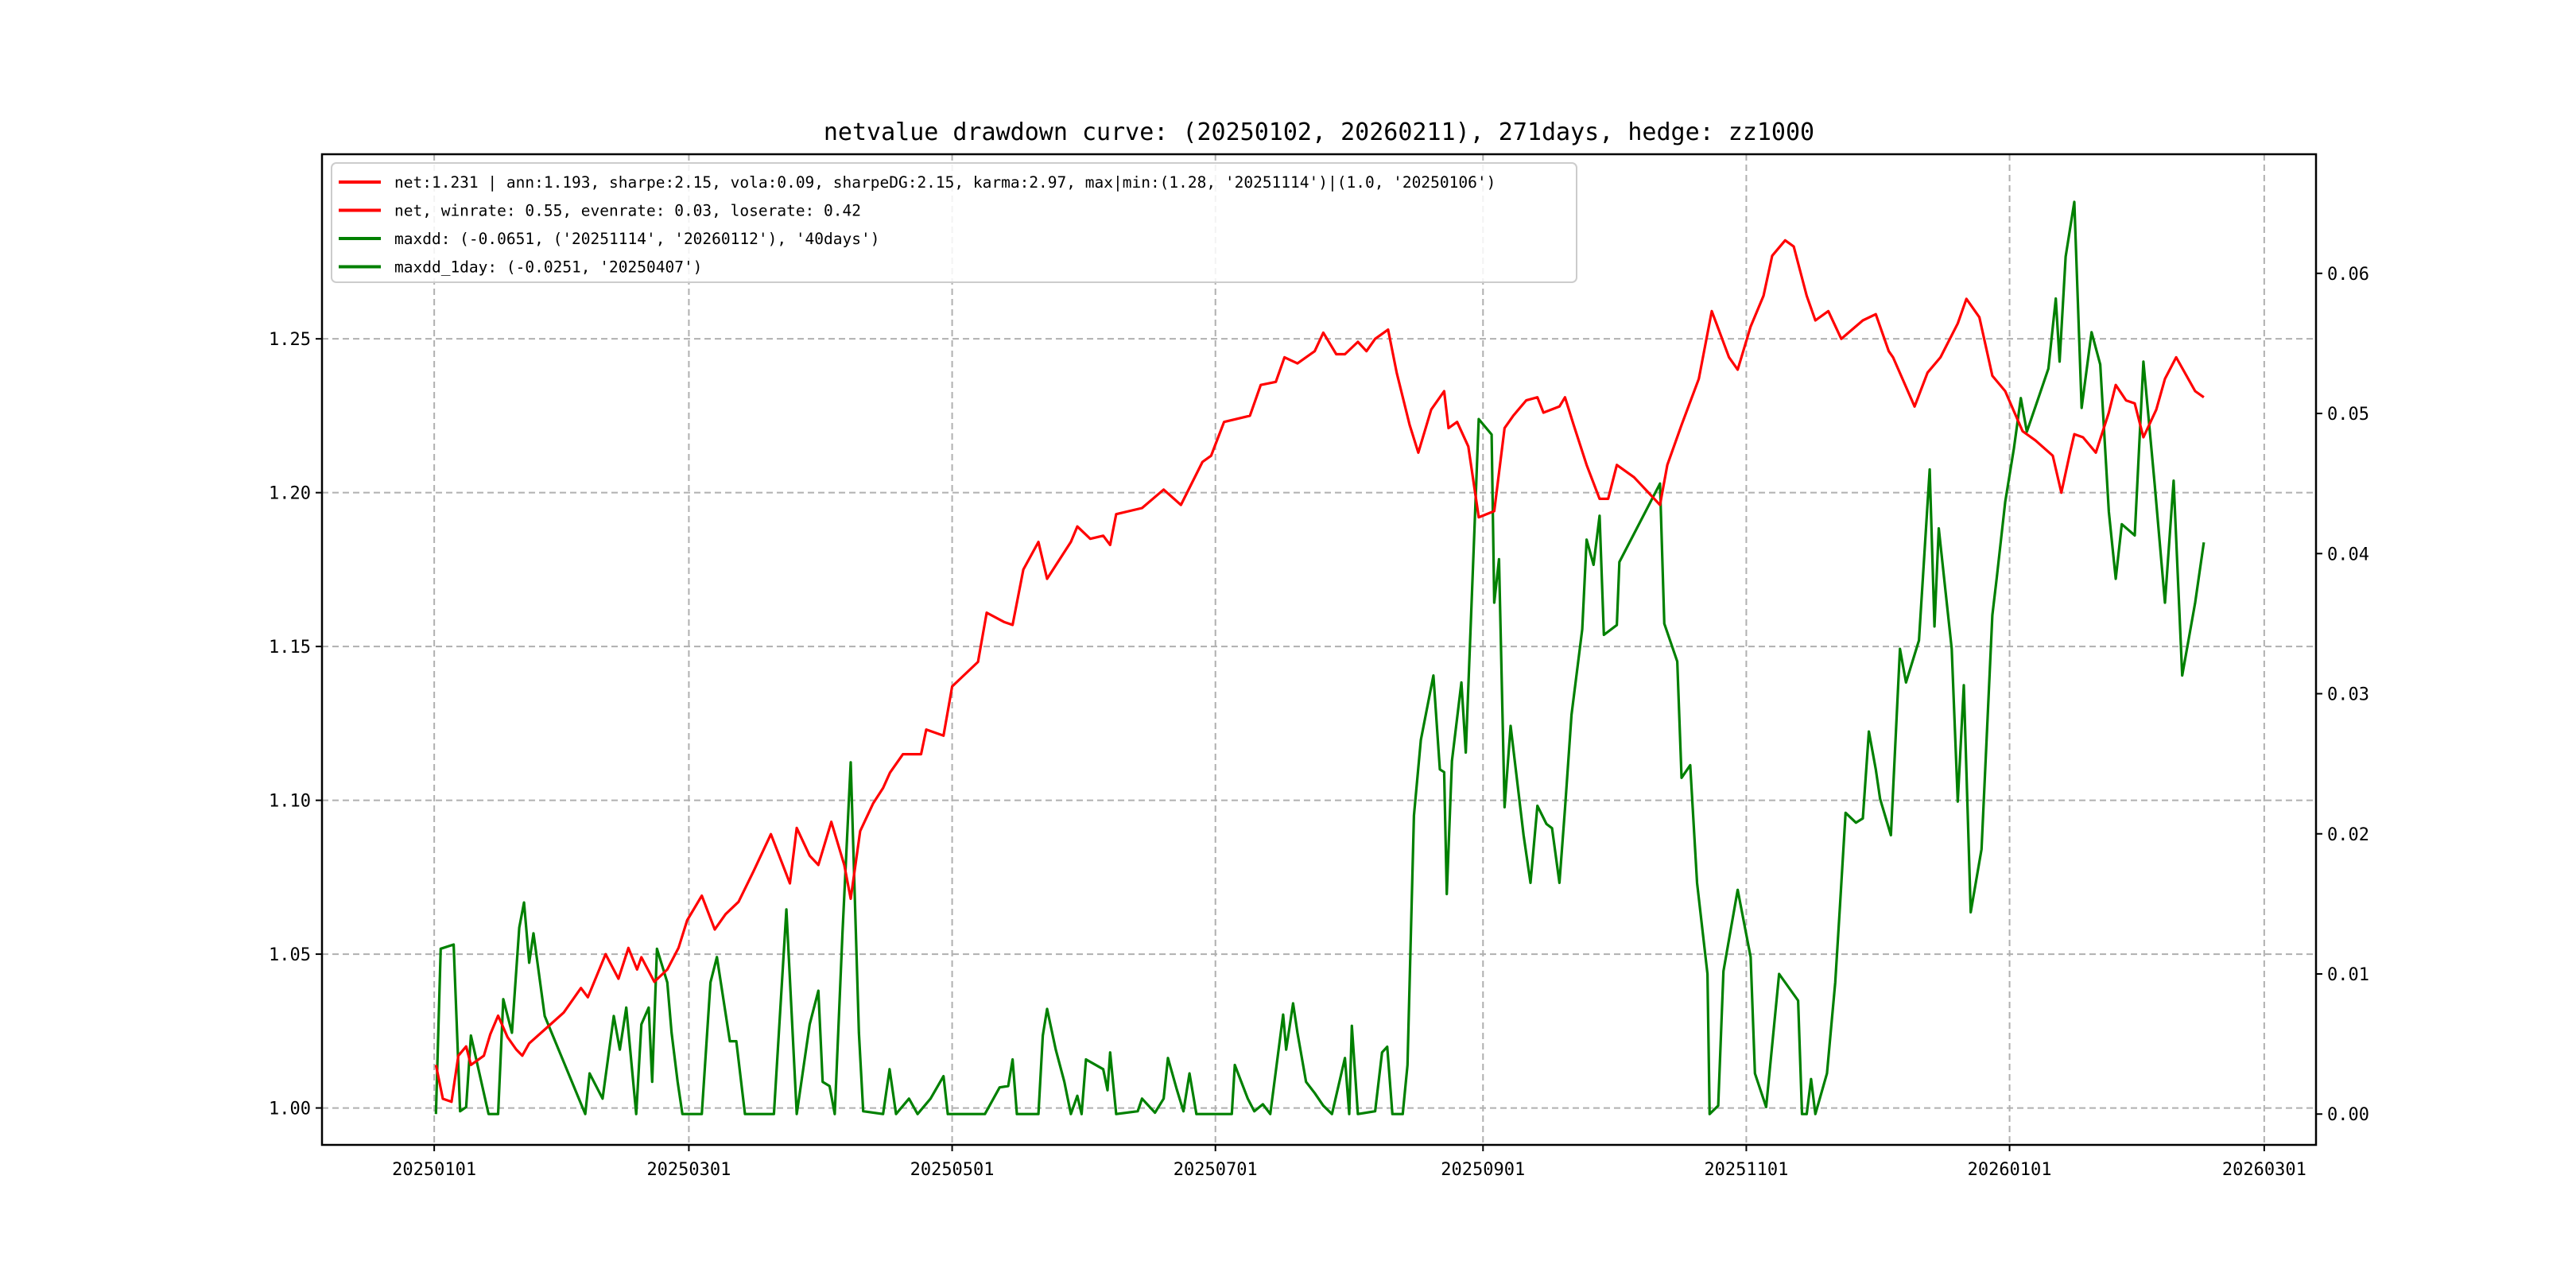 The image size is (2576, 1288). Describe the element at coordinates (953, 1170) in the screenshot. I see `x-tick-label: 20250501` at that location.